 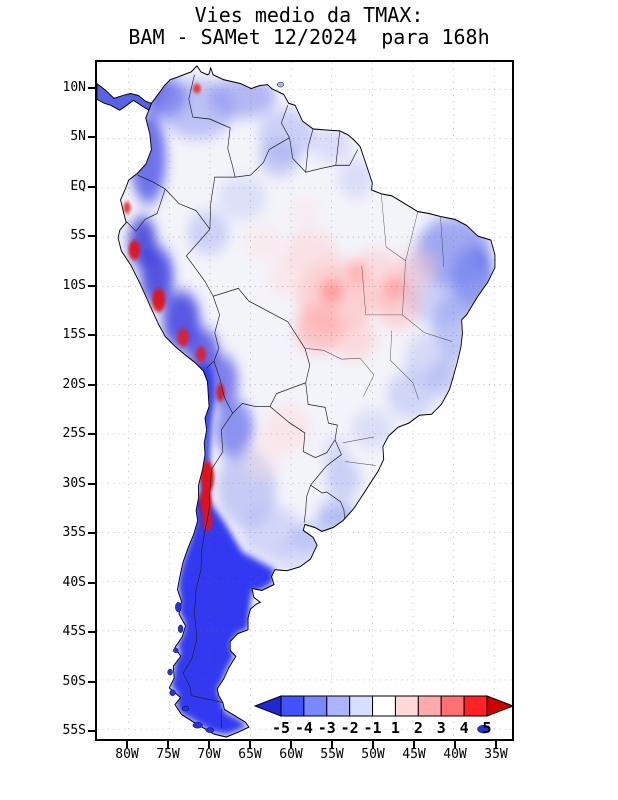 I want to click on colorbar: -5 -4 -3 -2 -1 1 2 3 4 5, so click(x=384, y=717).